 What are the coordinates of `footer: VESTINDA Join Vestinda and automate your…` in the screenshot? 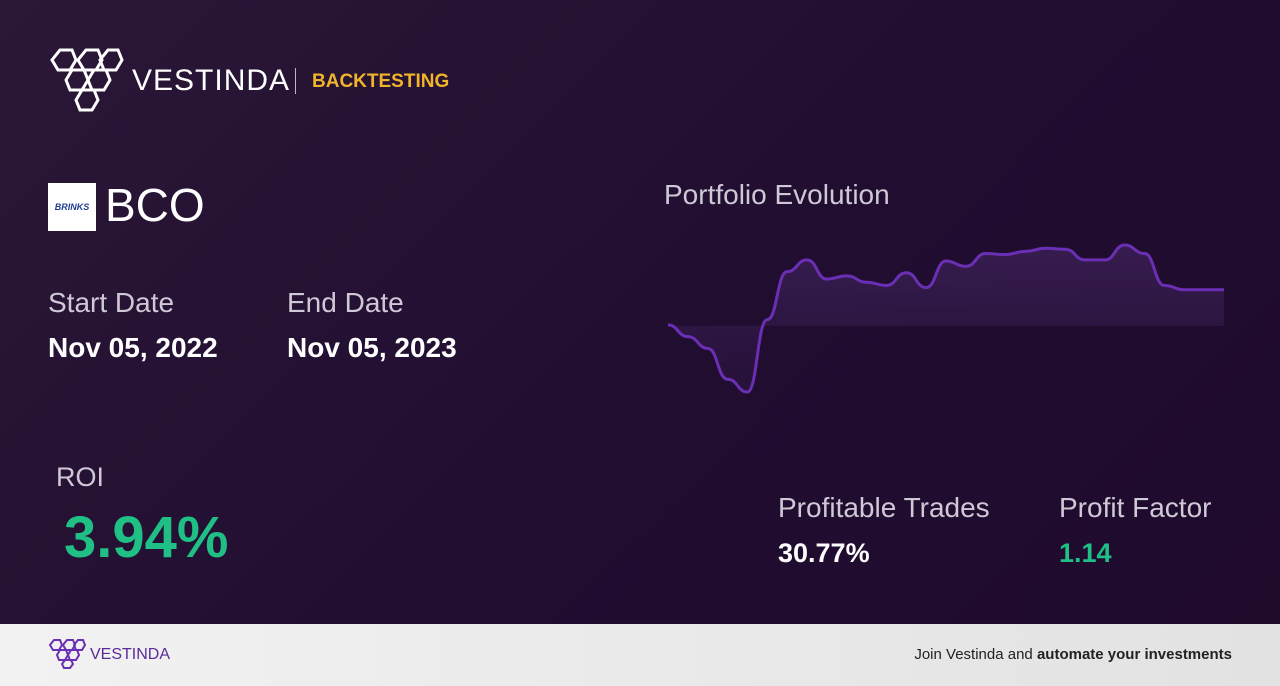 It's located at (640, 655).